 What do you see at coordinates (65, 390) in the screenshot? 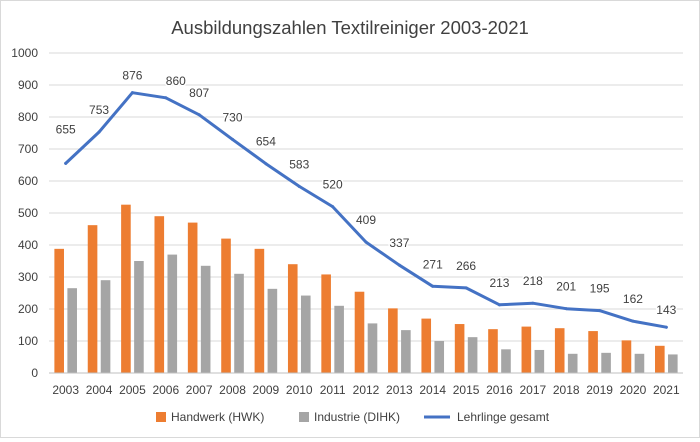
I see `x-tick-label: 2003` at bounding box center [65, 390].